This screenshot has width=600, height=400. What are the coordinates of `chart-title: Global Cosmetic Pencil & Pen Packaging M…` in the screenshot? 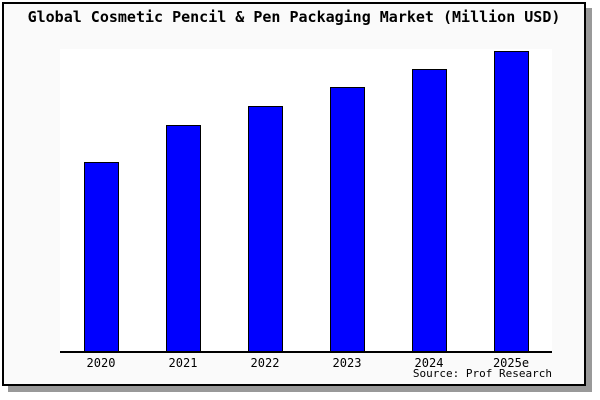 It's located at (294, 17).